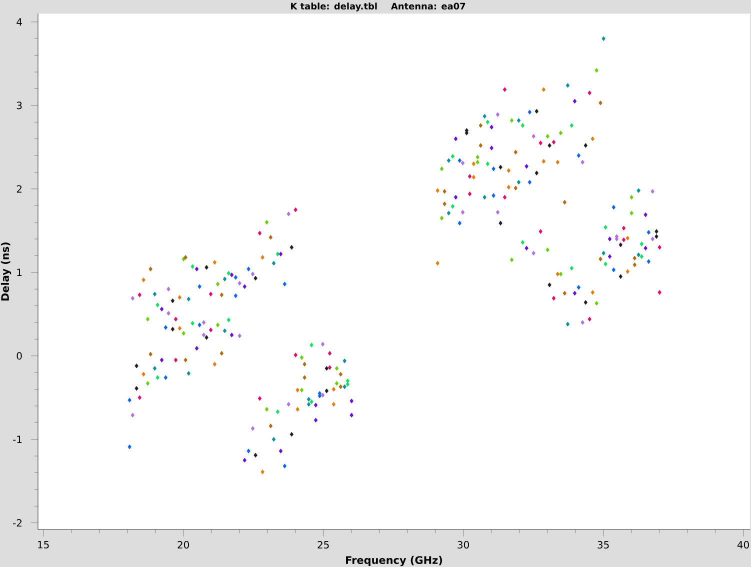 This screenshot has height=567, width=751. I want to click on x-tick-label: 40, so click(743, 545).